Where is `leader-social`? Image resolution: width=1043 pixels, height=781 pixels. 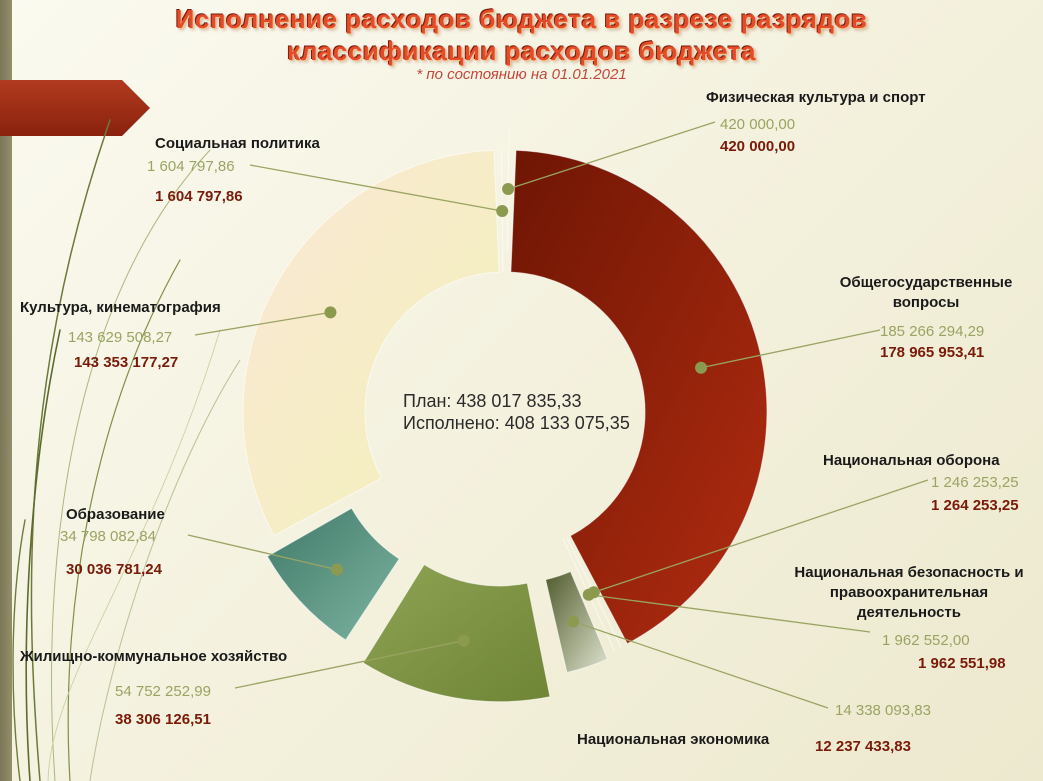
leader-social is located at coordinates (376, 188).